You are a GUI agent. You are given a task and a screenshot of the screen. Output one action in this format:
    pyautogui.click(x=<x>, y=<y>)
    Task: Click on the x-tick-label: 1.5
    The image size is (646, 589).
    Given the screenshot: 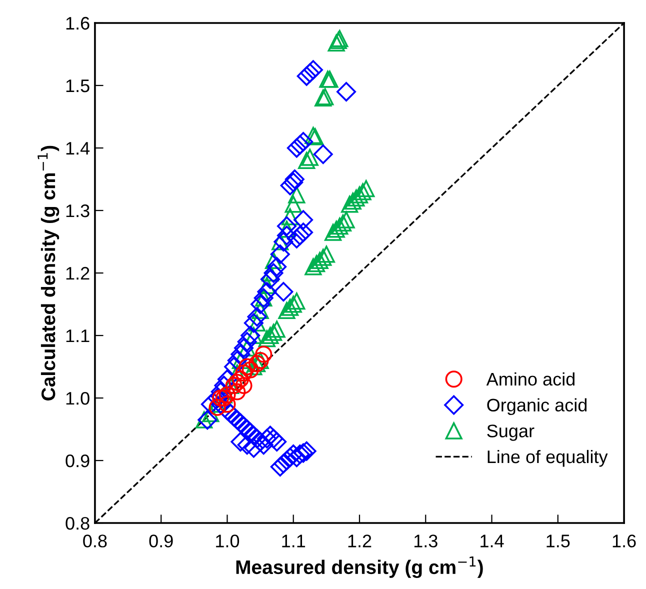 What is the action you would take?
    pyautogui.click(x=558, y=541)
    